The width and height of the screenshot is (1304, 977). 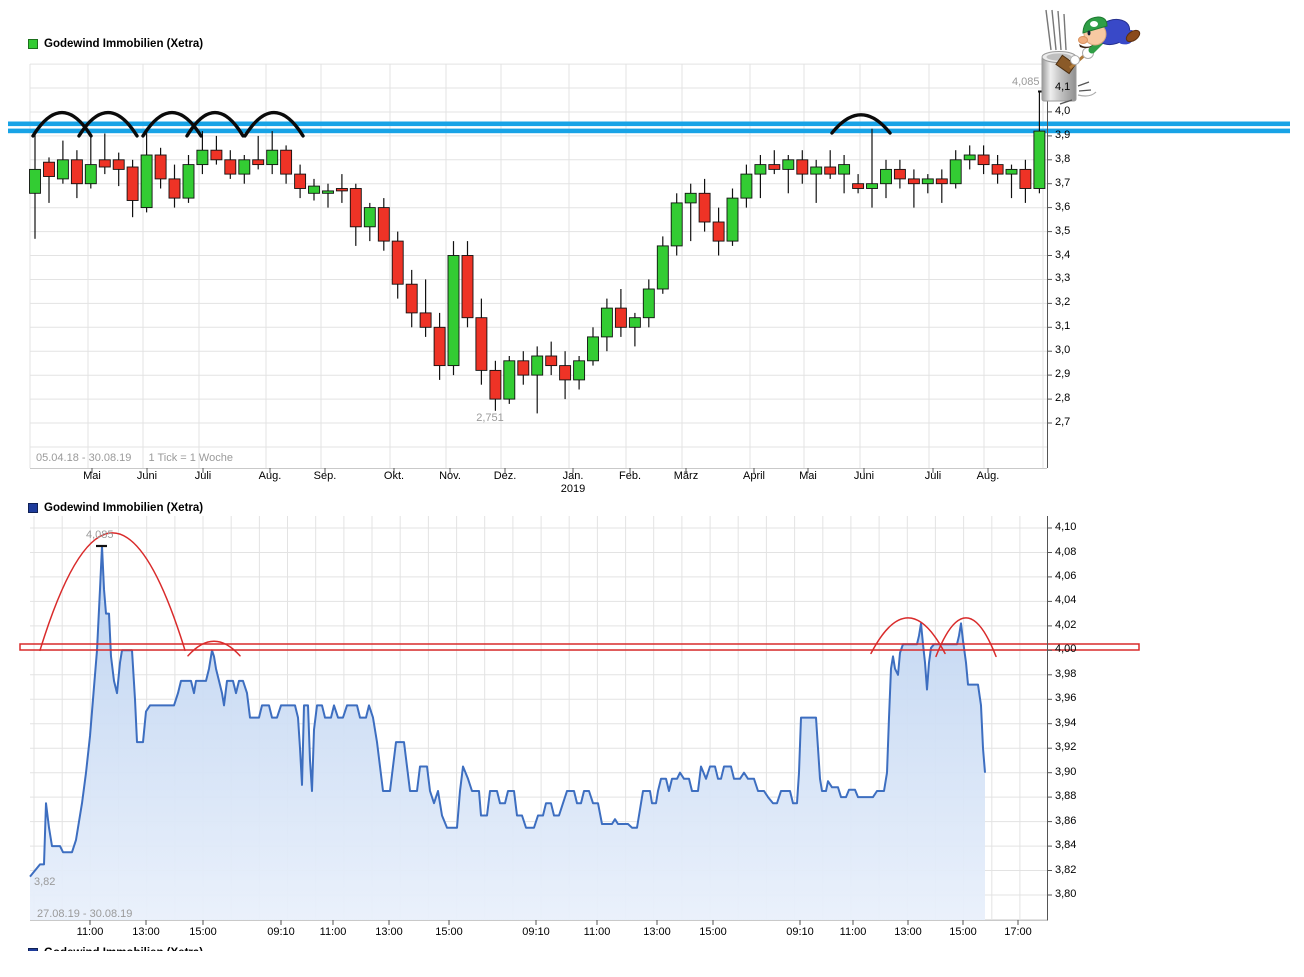 I want to click on bottom-chart-y-tick-label: 3,94, so click(x=1066, y=722).